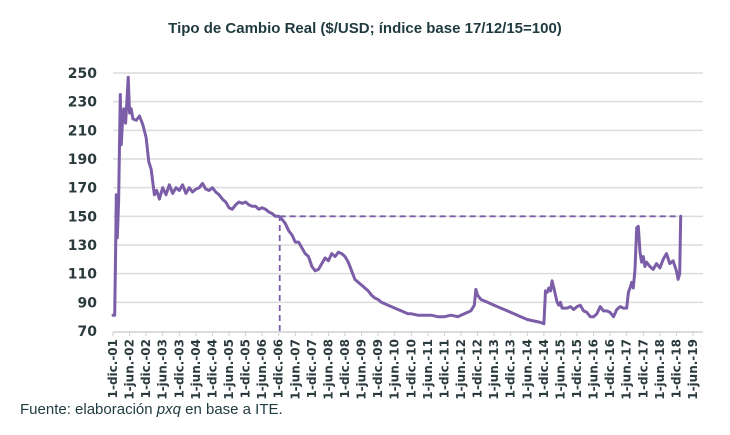  Describe the element at coordinates (660, 369) in the screenshot. I see `x-tick-label: 1-jun.-18` at that location.